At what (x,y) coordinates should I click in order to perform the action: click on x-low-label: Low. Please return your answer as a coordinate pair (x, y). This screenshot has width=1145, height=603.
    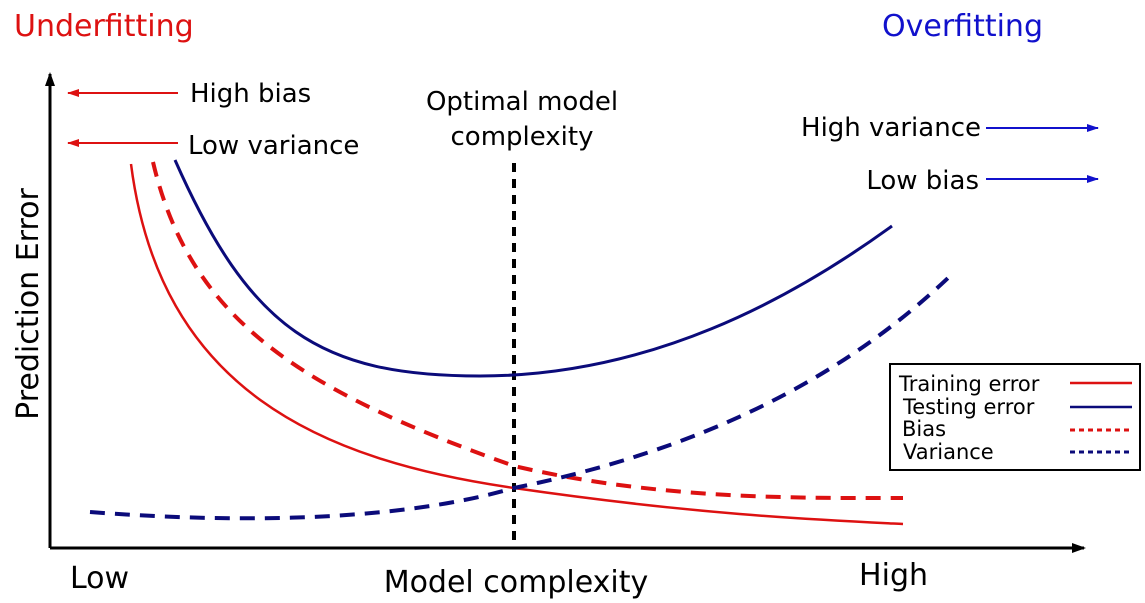
    Looking at the image, I should click on (99, 578).